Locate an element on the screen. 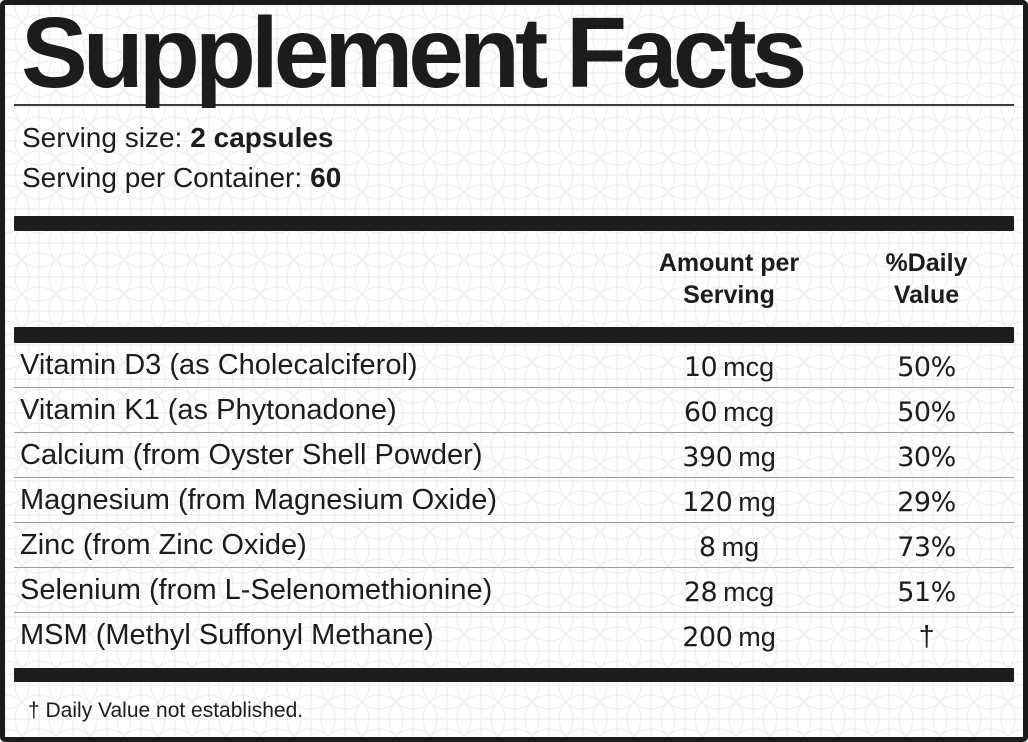  serving-size-value: 2 capsules is located at coordinates (262, 137).